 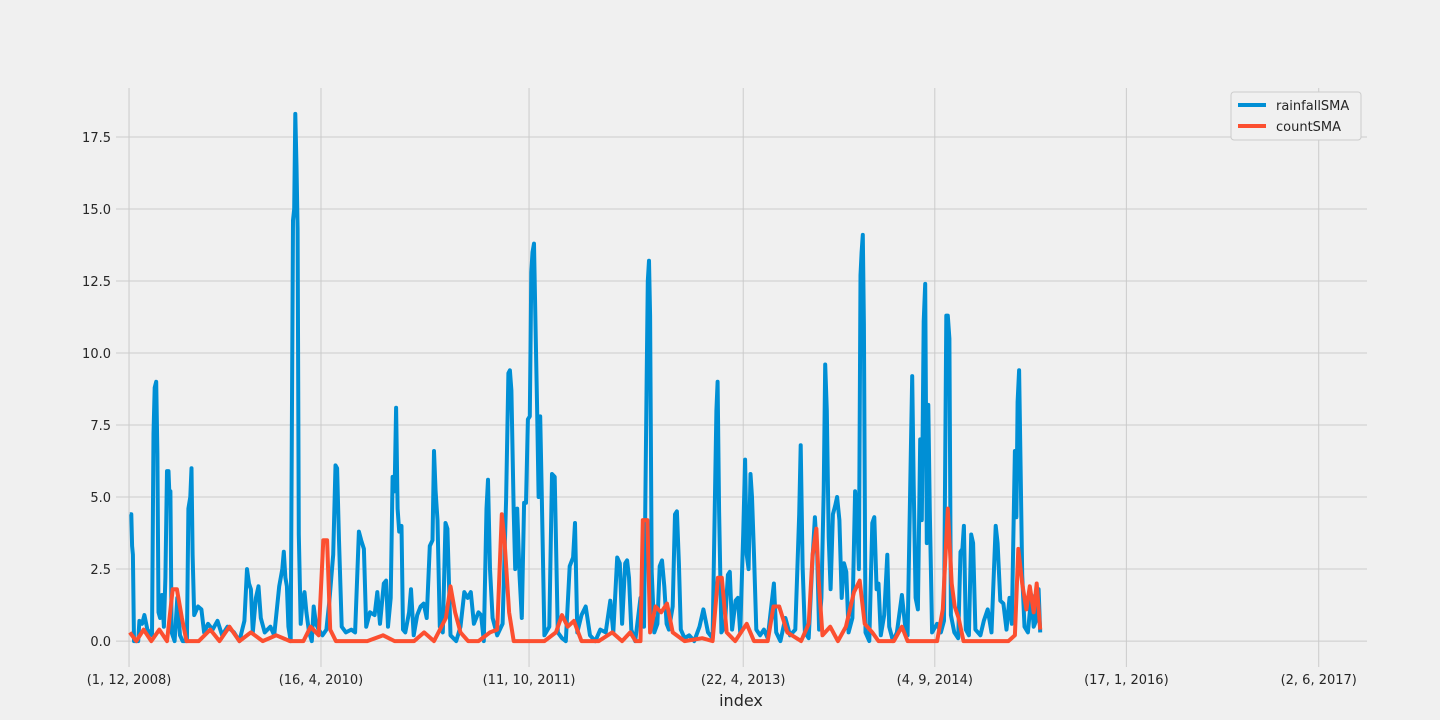 I want to click on x-tick-label: (1, 12, 2008), so click(x=129, y=680).